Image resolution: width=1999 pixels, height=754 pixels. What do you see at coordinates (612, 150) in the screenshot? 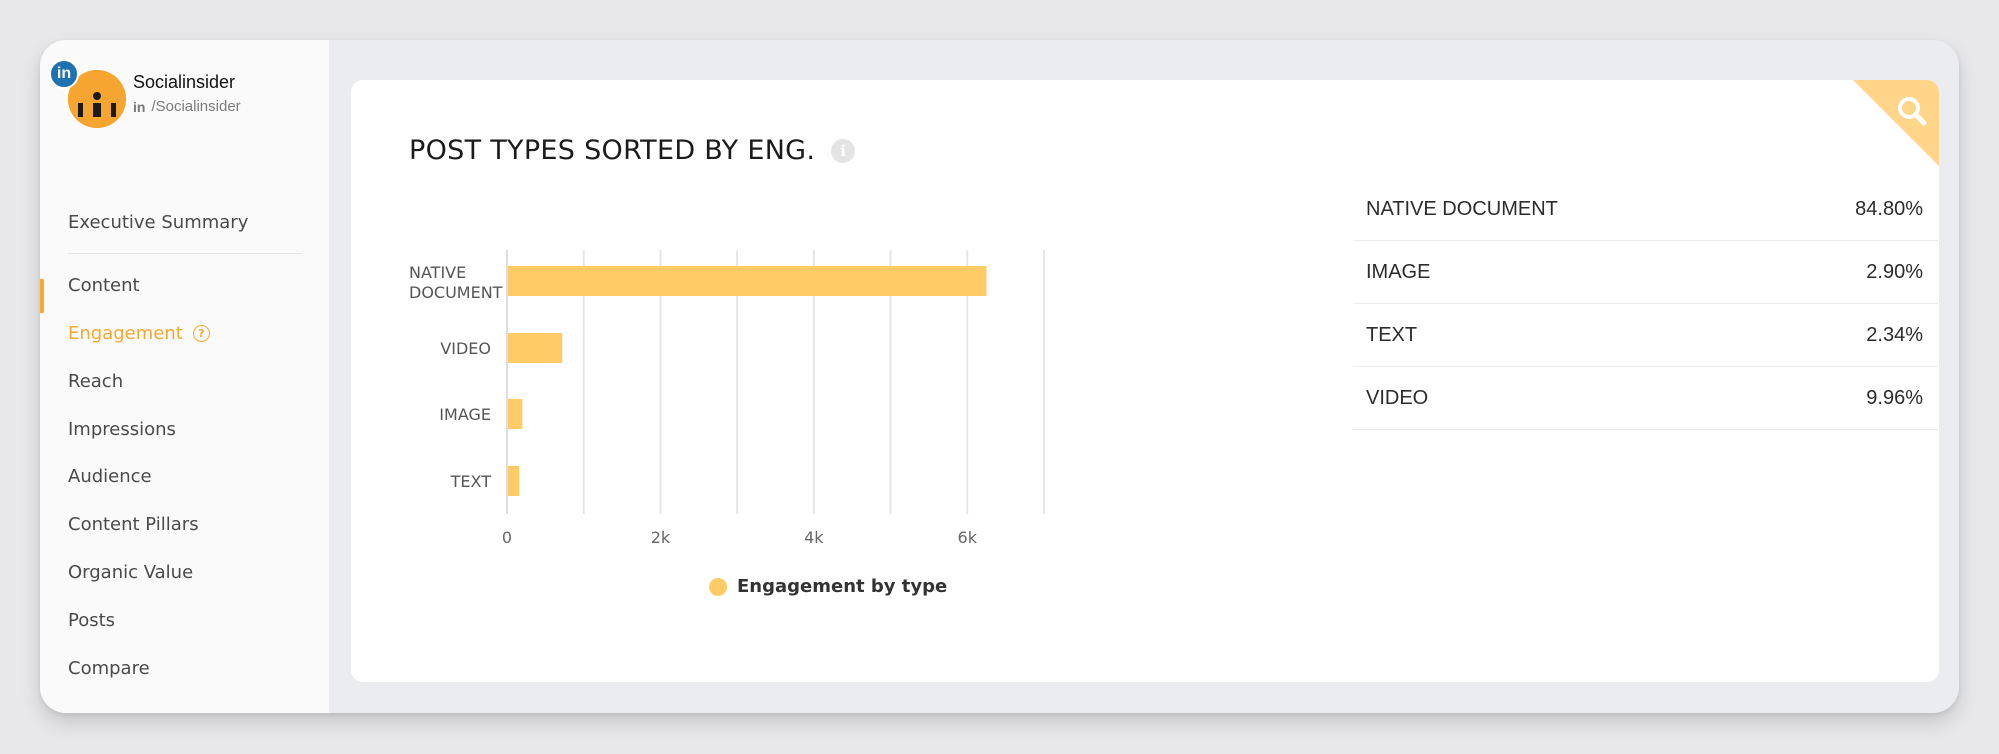
I see `card-title-text: POST TYPES SORTED BY ENG.` at bounding box center [612, 150].